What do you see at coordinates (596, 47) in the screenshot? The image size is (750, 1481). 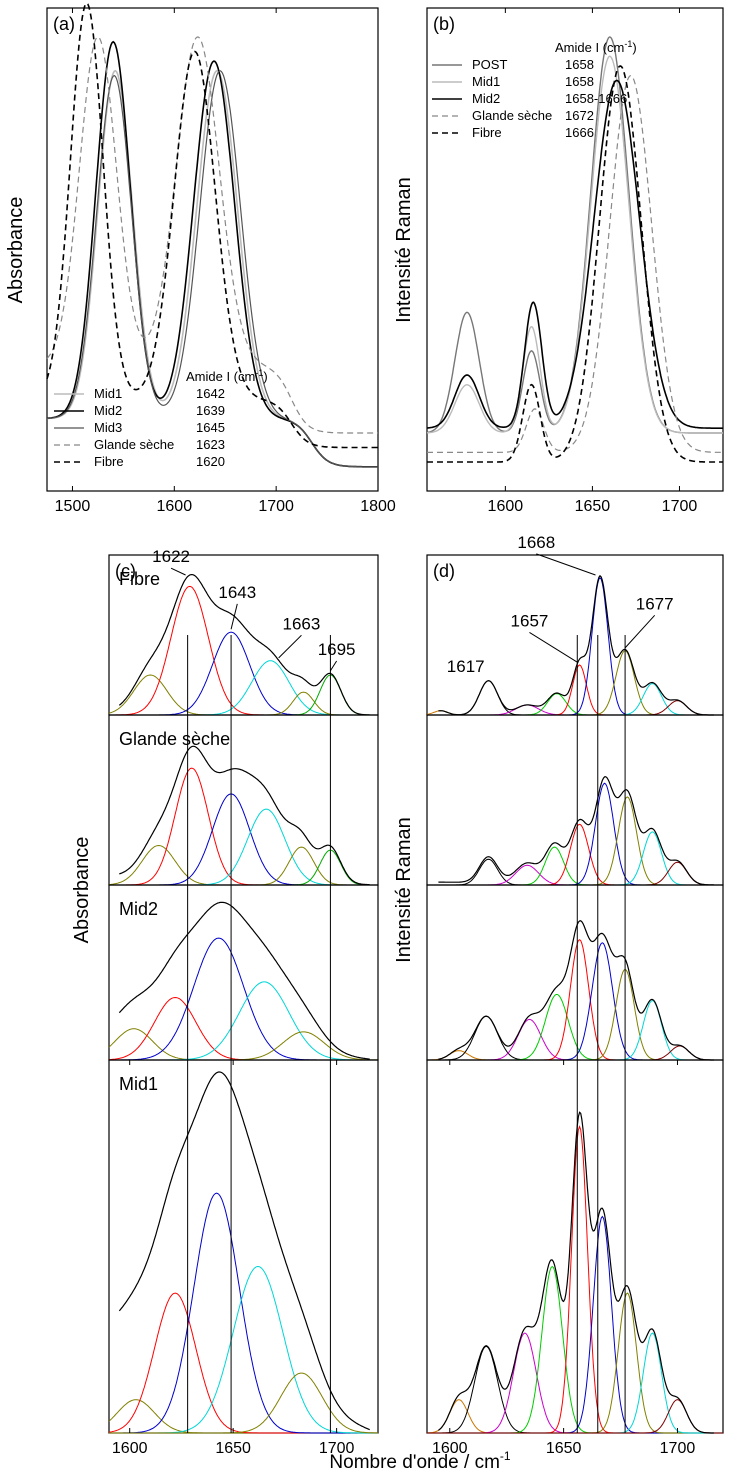 I see `panel-b-legend-header: Amide I (cm-1)` at bounding box center [596, 47].